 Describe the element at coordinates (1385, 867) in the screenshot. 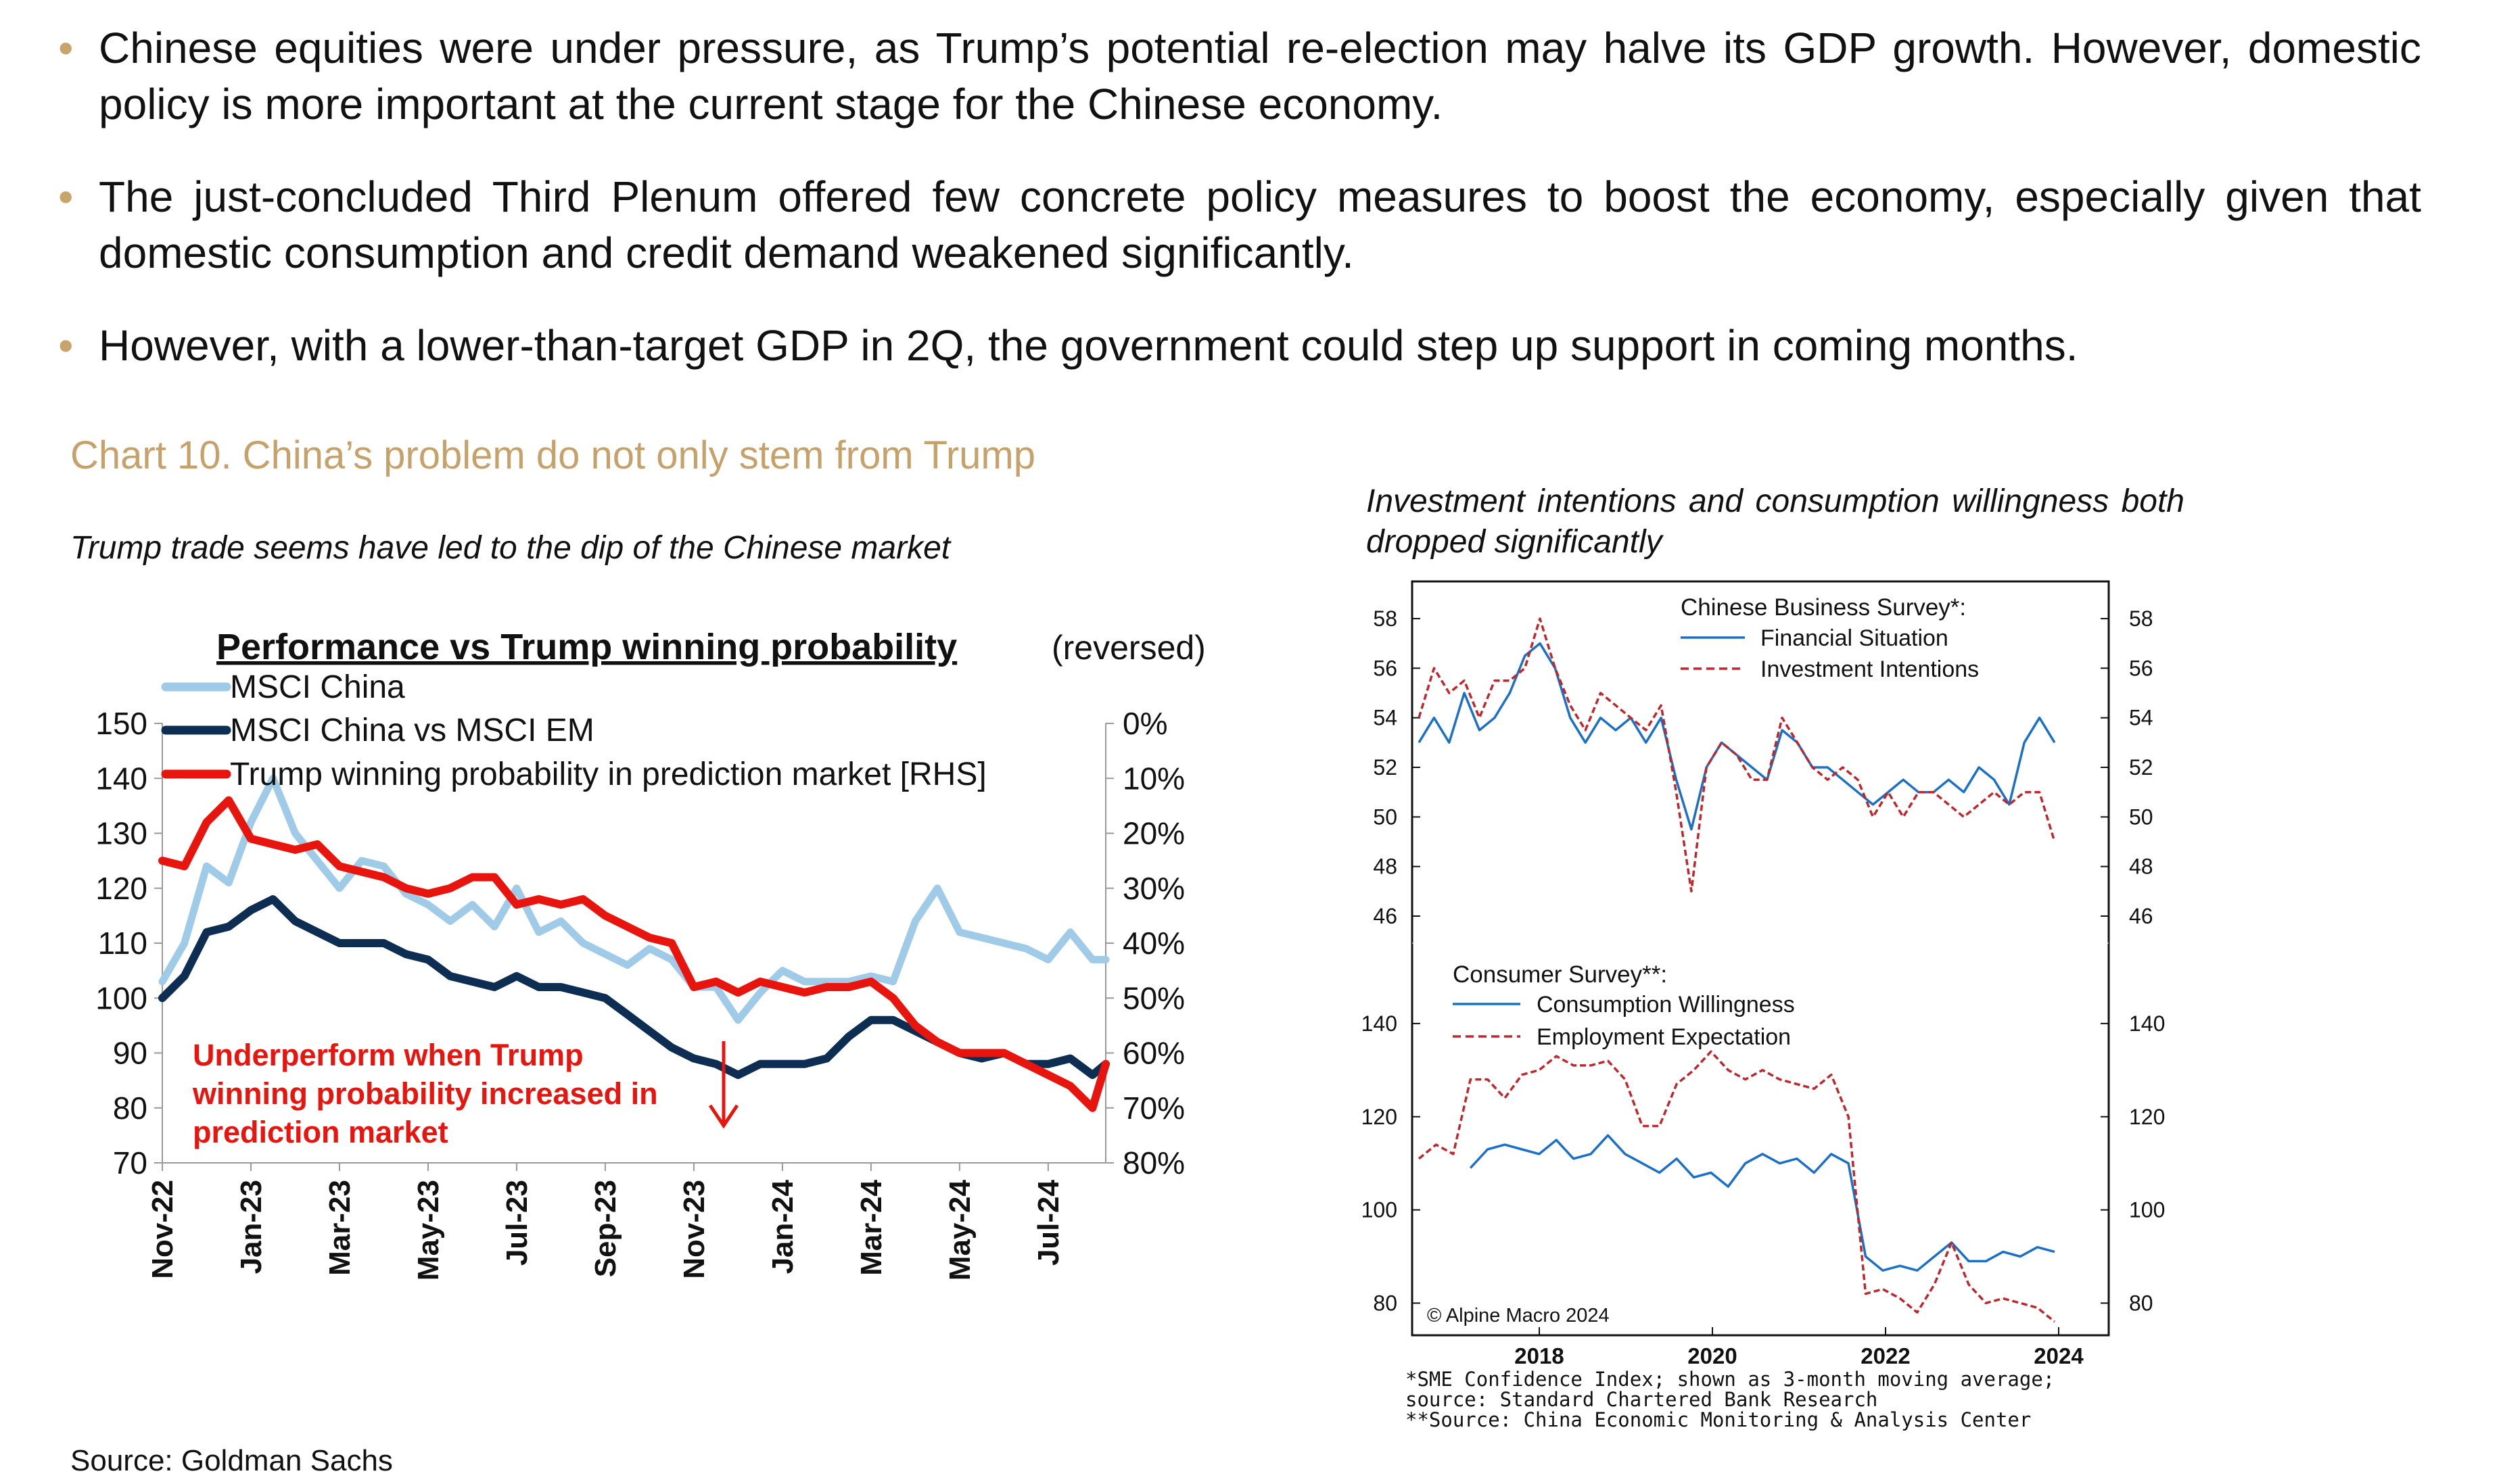

I see `y-tick-label: 48` at that location.